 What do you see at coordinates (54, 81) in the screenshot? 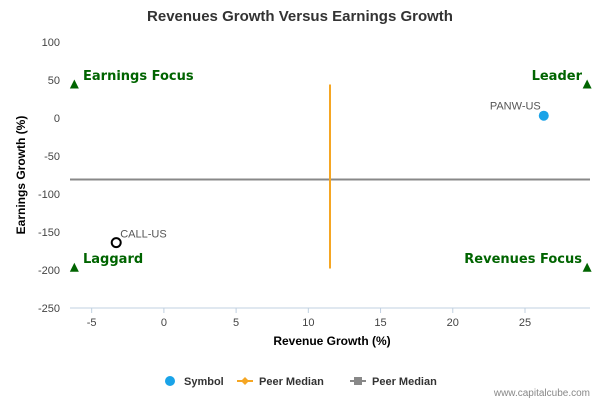
I see `y-tick-label: 50` at bounding box center [54, 81].